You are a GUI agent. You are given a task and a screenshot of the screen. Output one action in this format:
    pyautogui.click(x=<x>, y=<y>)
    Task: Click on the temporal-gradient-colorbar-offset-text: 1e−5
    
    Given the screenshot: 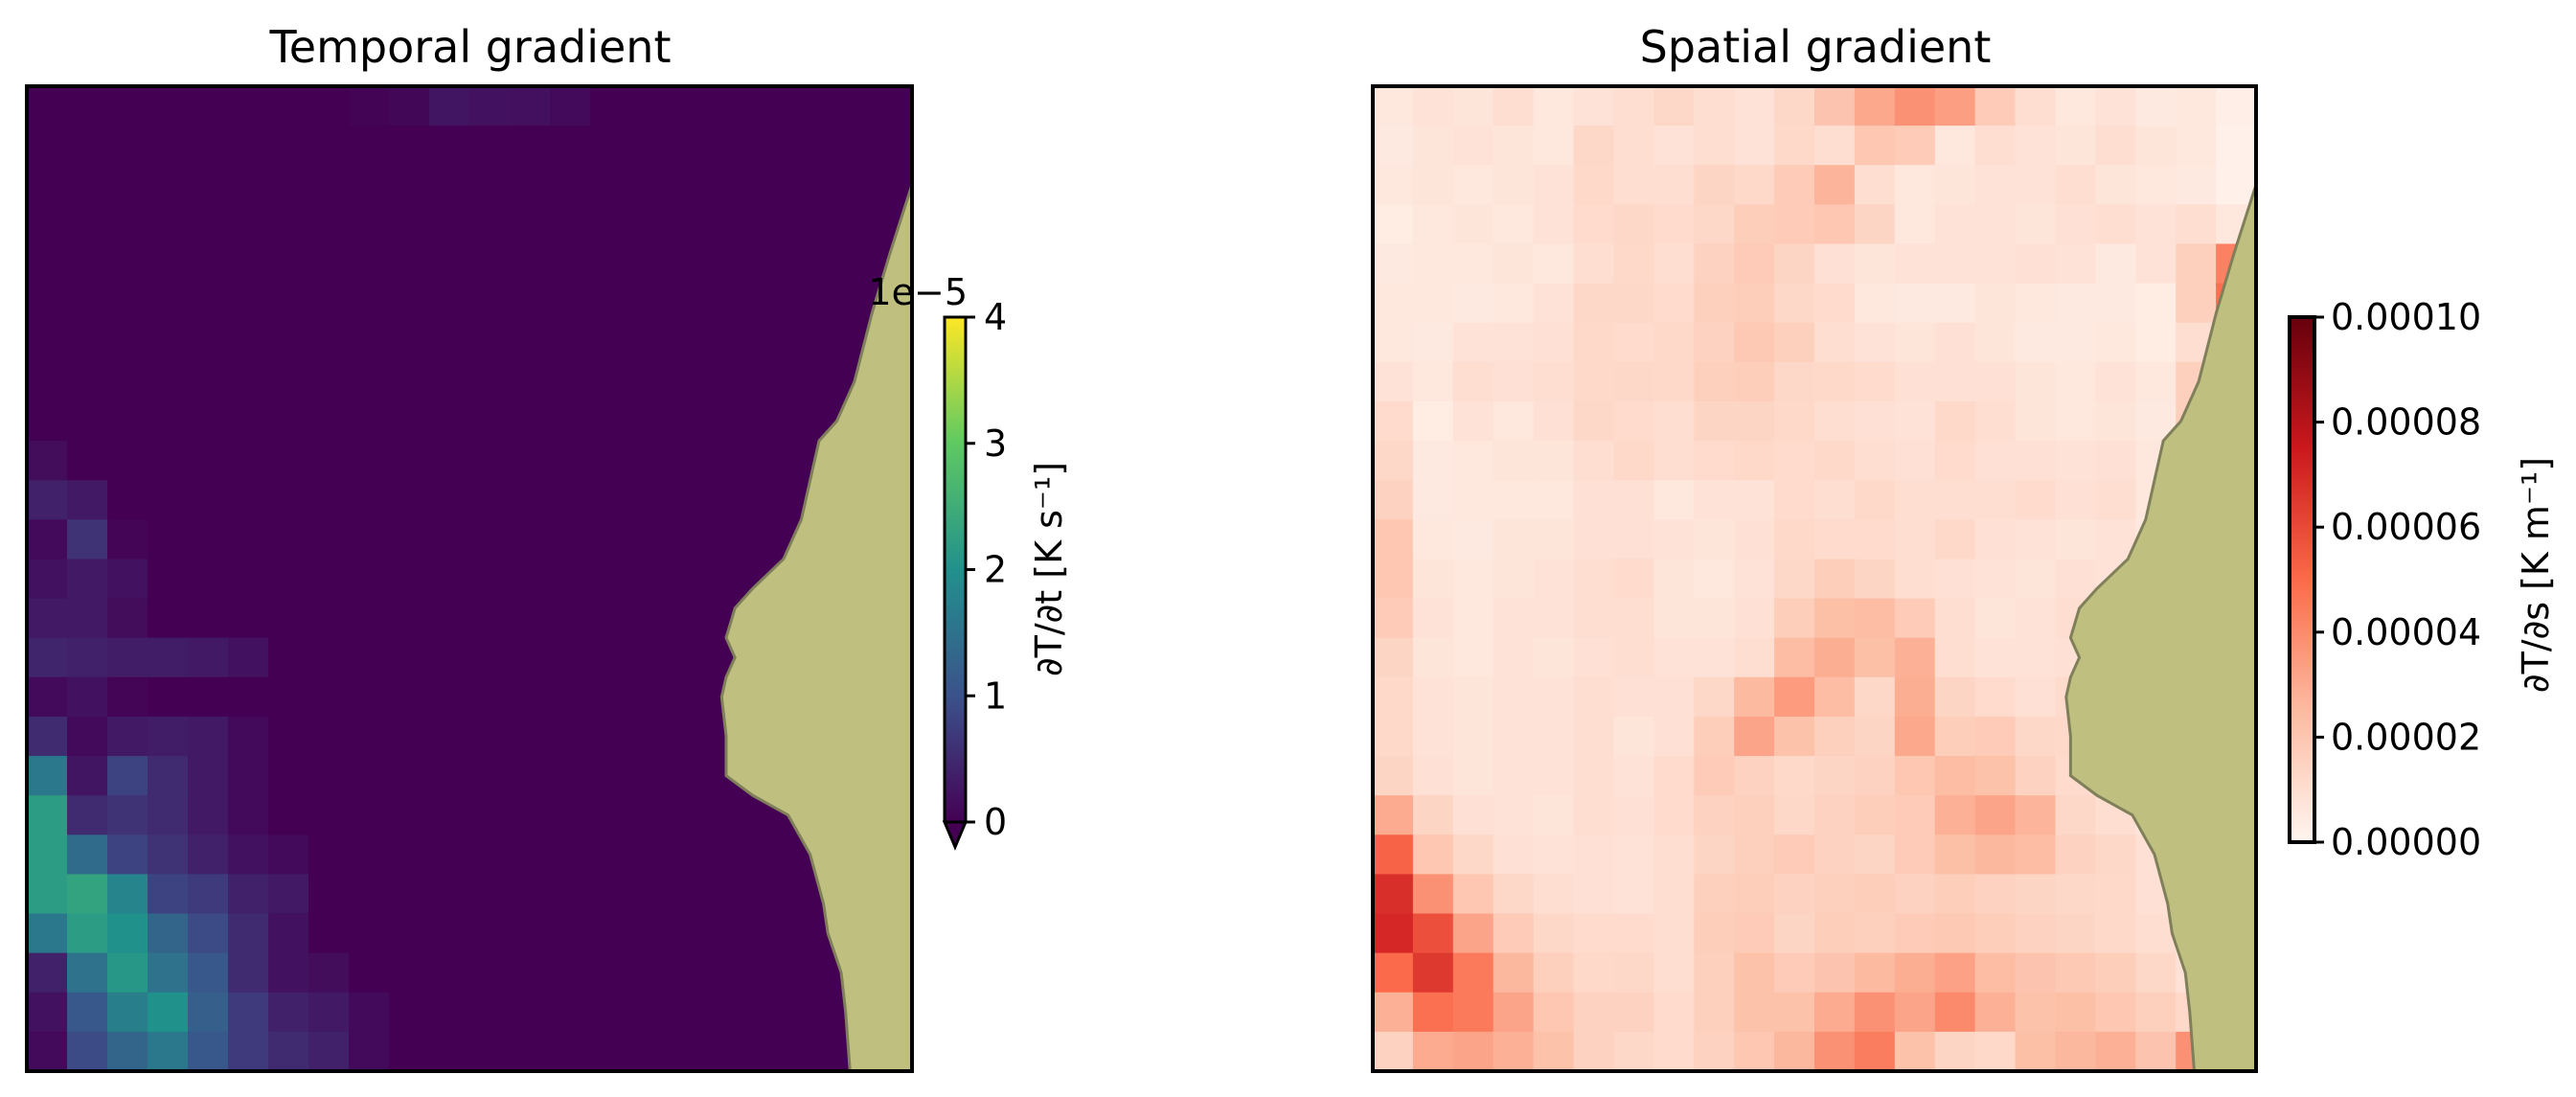 What is the action you would take?
    pyautogui.click(x=918, y=292)
    